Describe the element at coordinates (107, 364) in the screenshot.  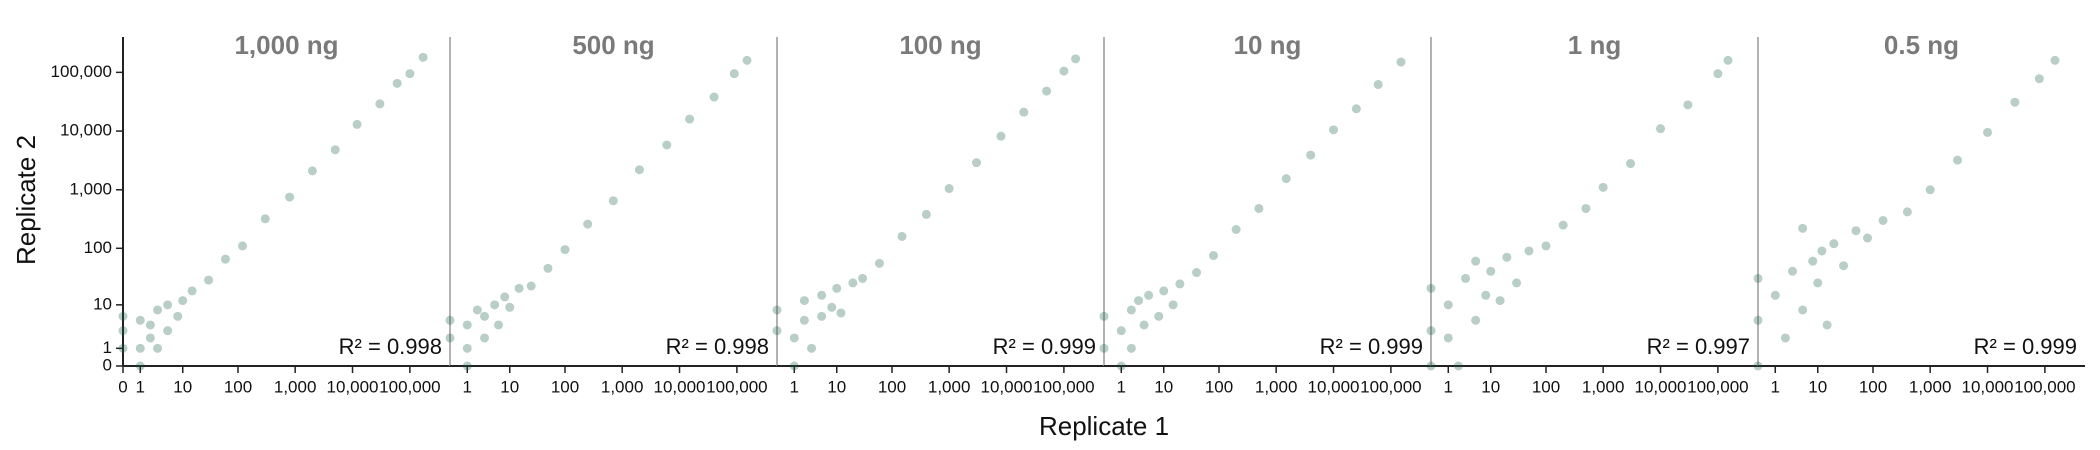
I see `y-tick-label: 0` at that location.